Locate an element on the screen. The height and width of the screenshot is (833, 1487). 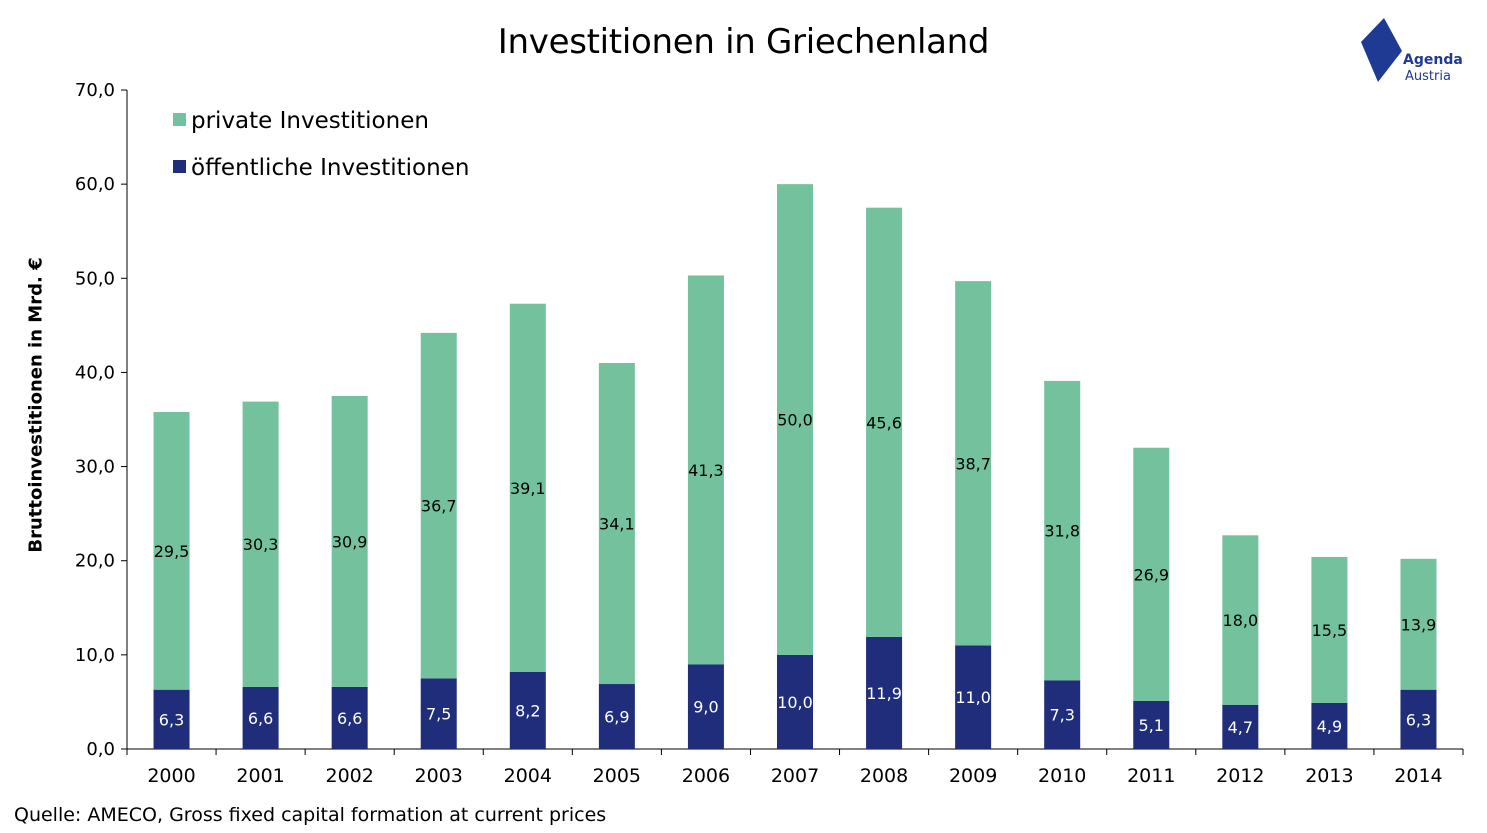
bar-public-2006 is located at coordinates (705, 706).